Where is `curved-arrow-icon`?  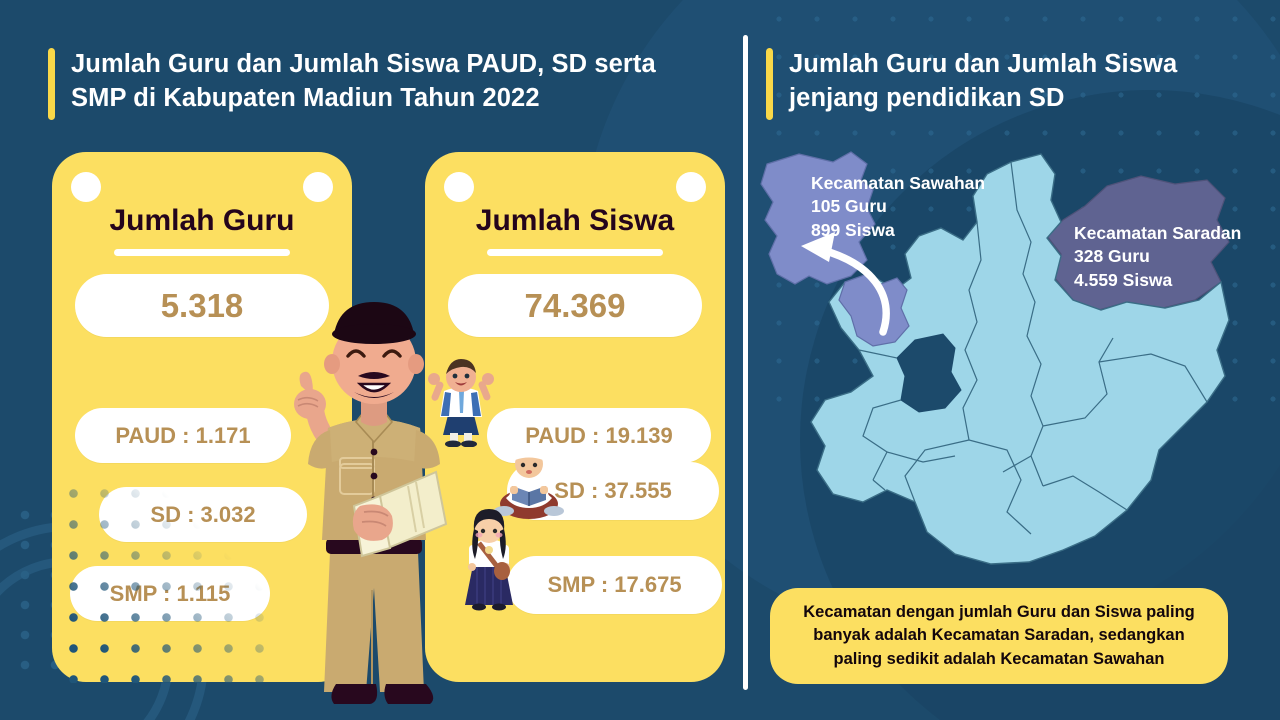 curved-arrow-icon is located at coordinates (845, 284).